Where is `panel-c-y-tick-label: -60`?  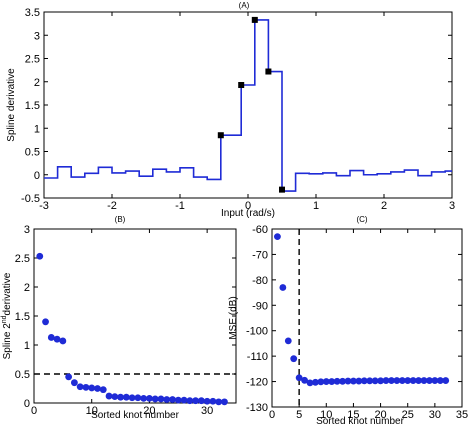 panel-c-y-tick-label: -60 is located at coordinates (260, 230).